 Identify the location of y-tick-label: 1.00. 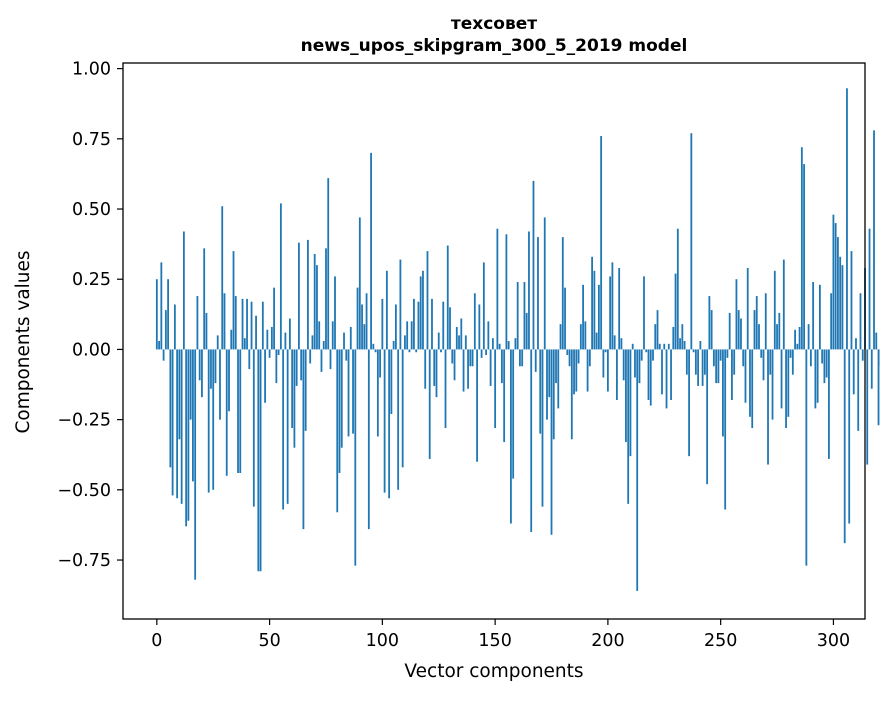
(91, 70).